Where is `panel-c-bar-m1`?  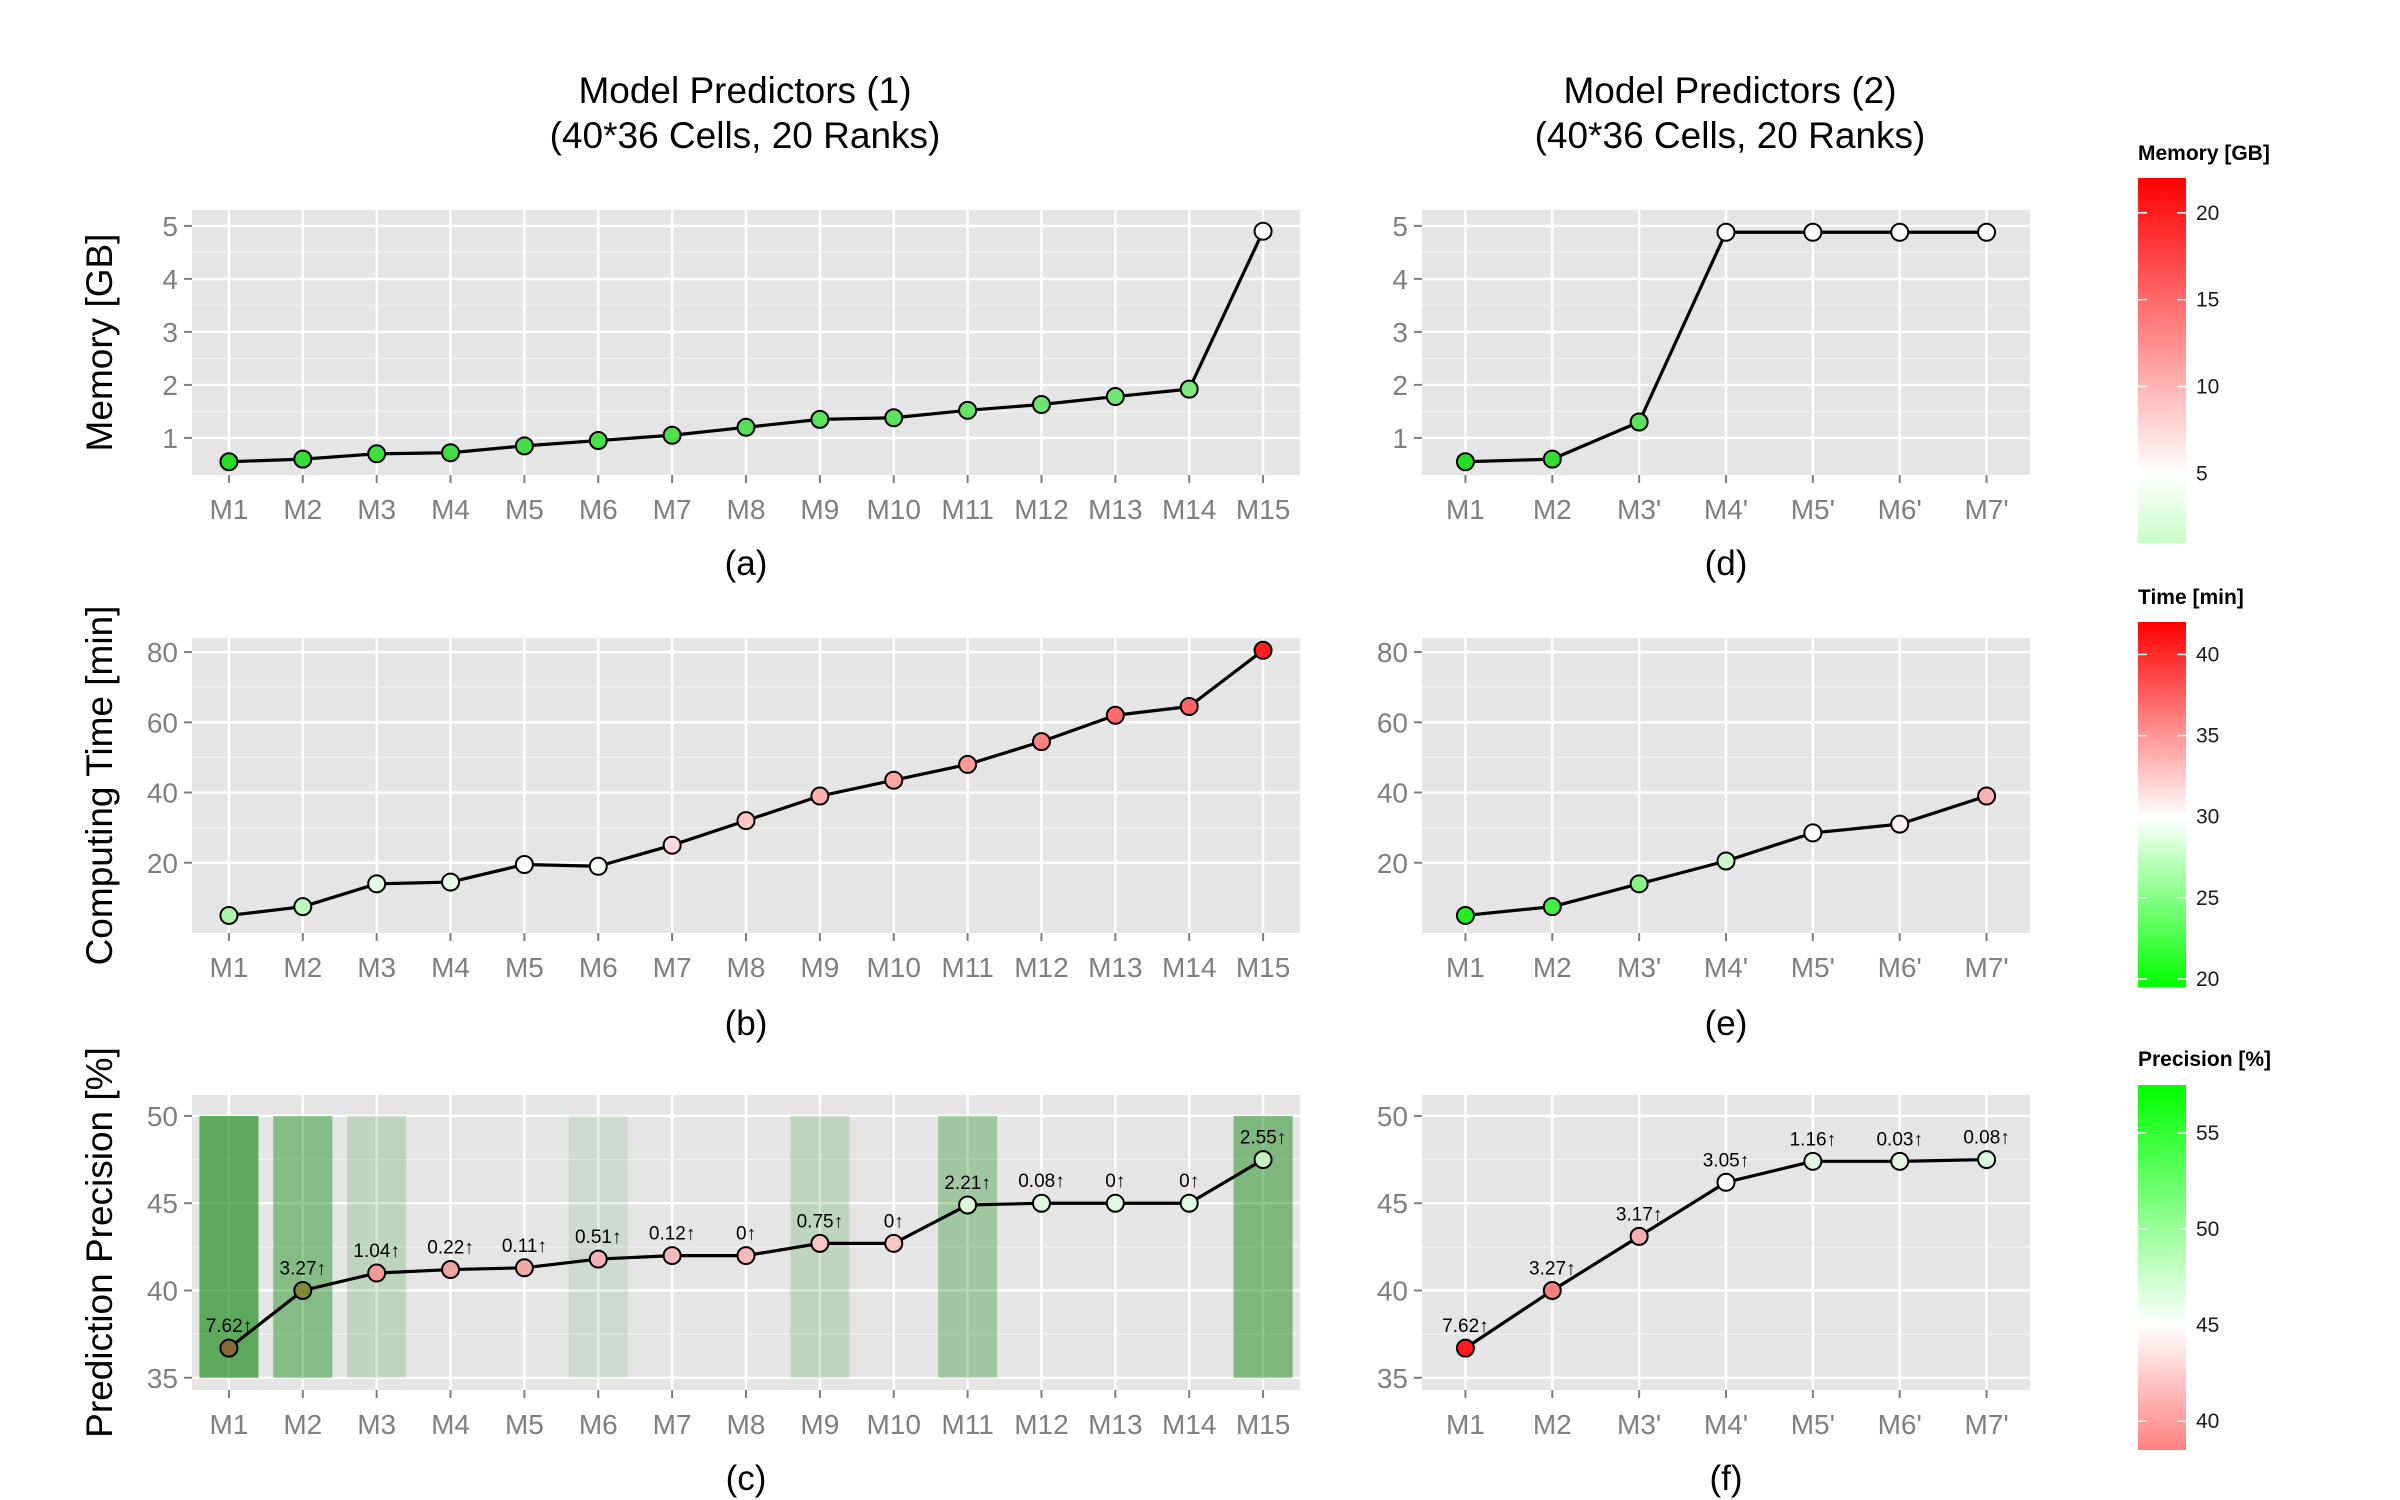
panel-c-bar-m1 is located at coordinates (229, 1246).